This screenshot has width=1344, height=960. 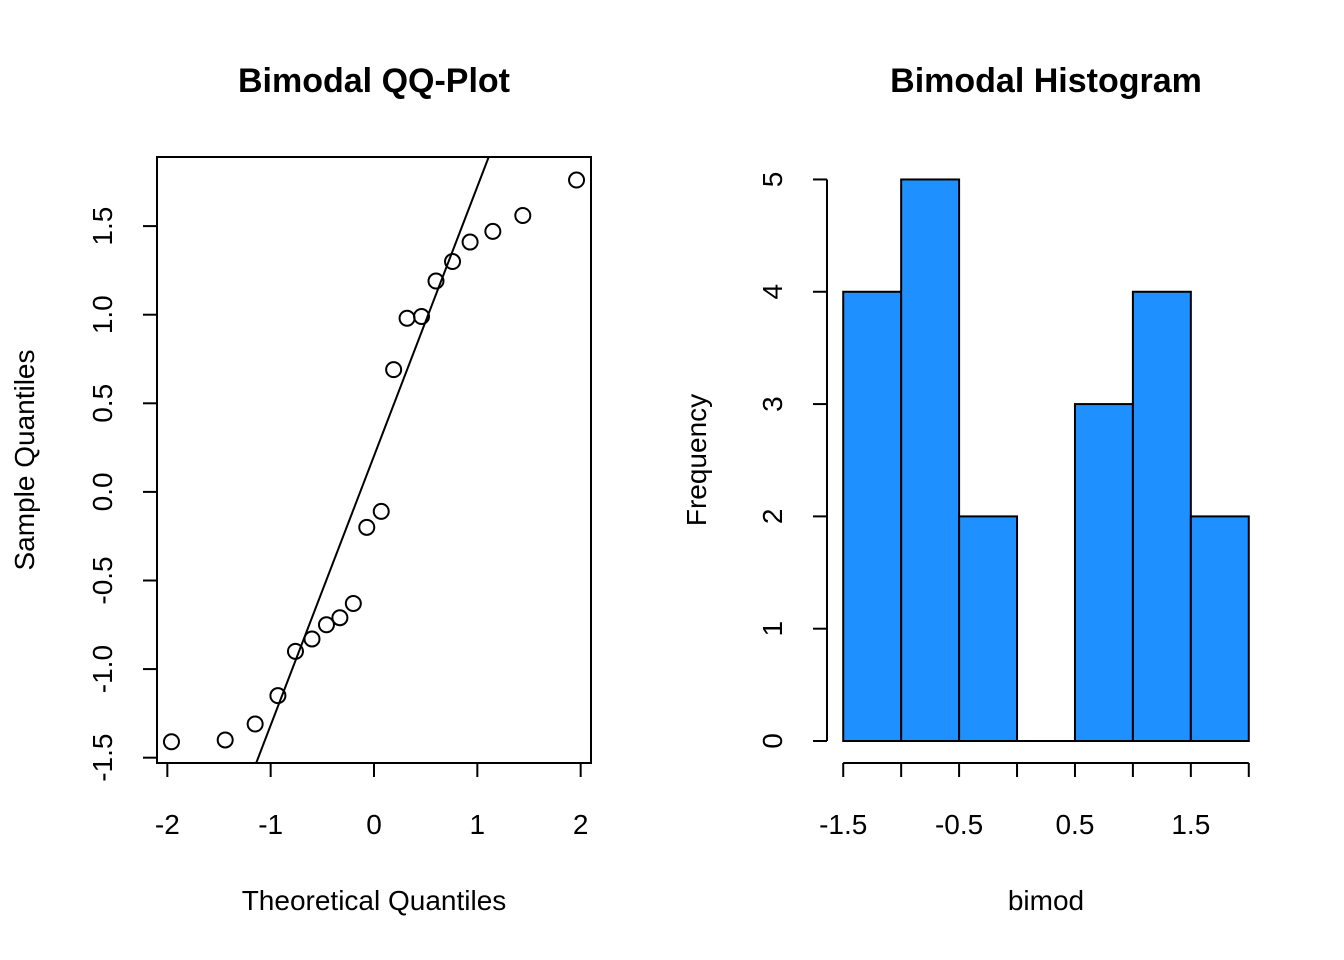 I want to click on qq-x-tick-label: -2, so click(x=167, y=824).